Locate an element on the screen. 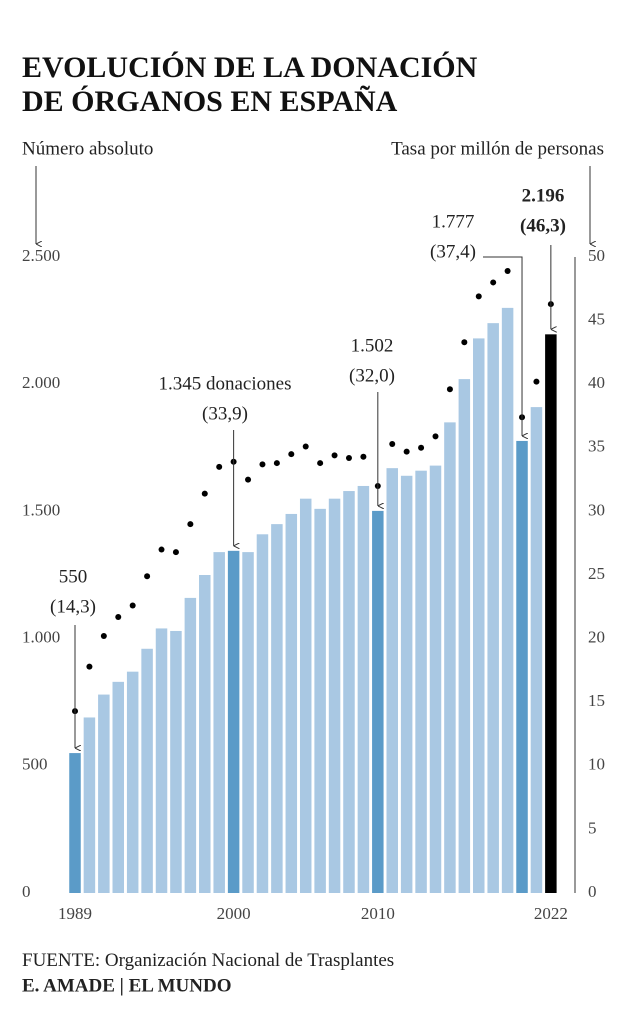 The image size is (625, 1024). x-tick-label: 2010 is located at coordinates (378, 913).